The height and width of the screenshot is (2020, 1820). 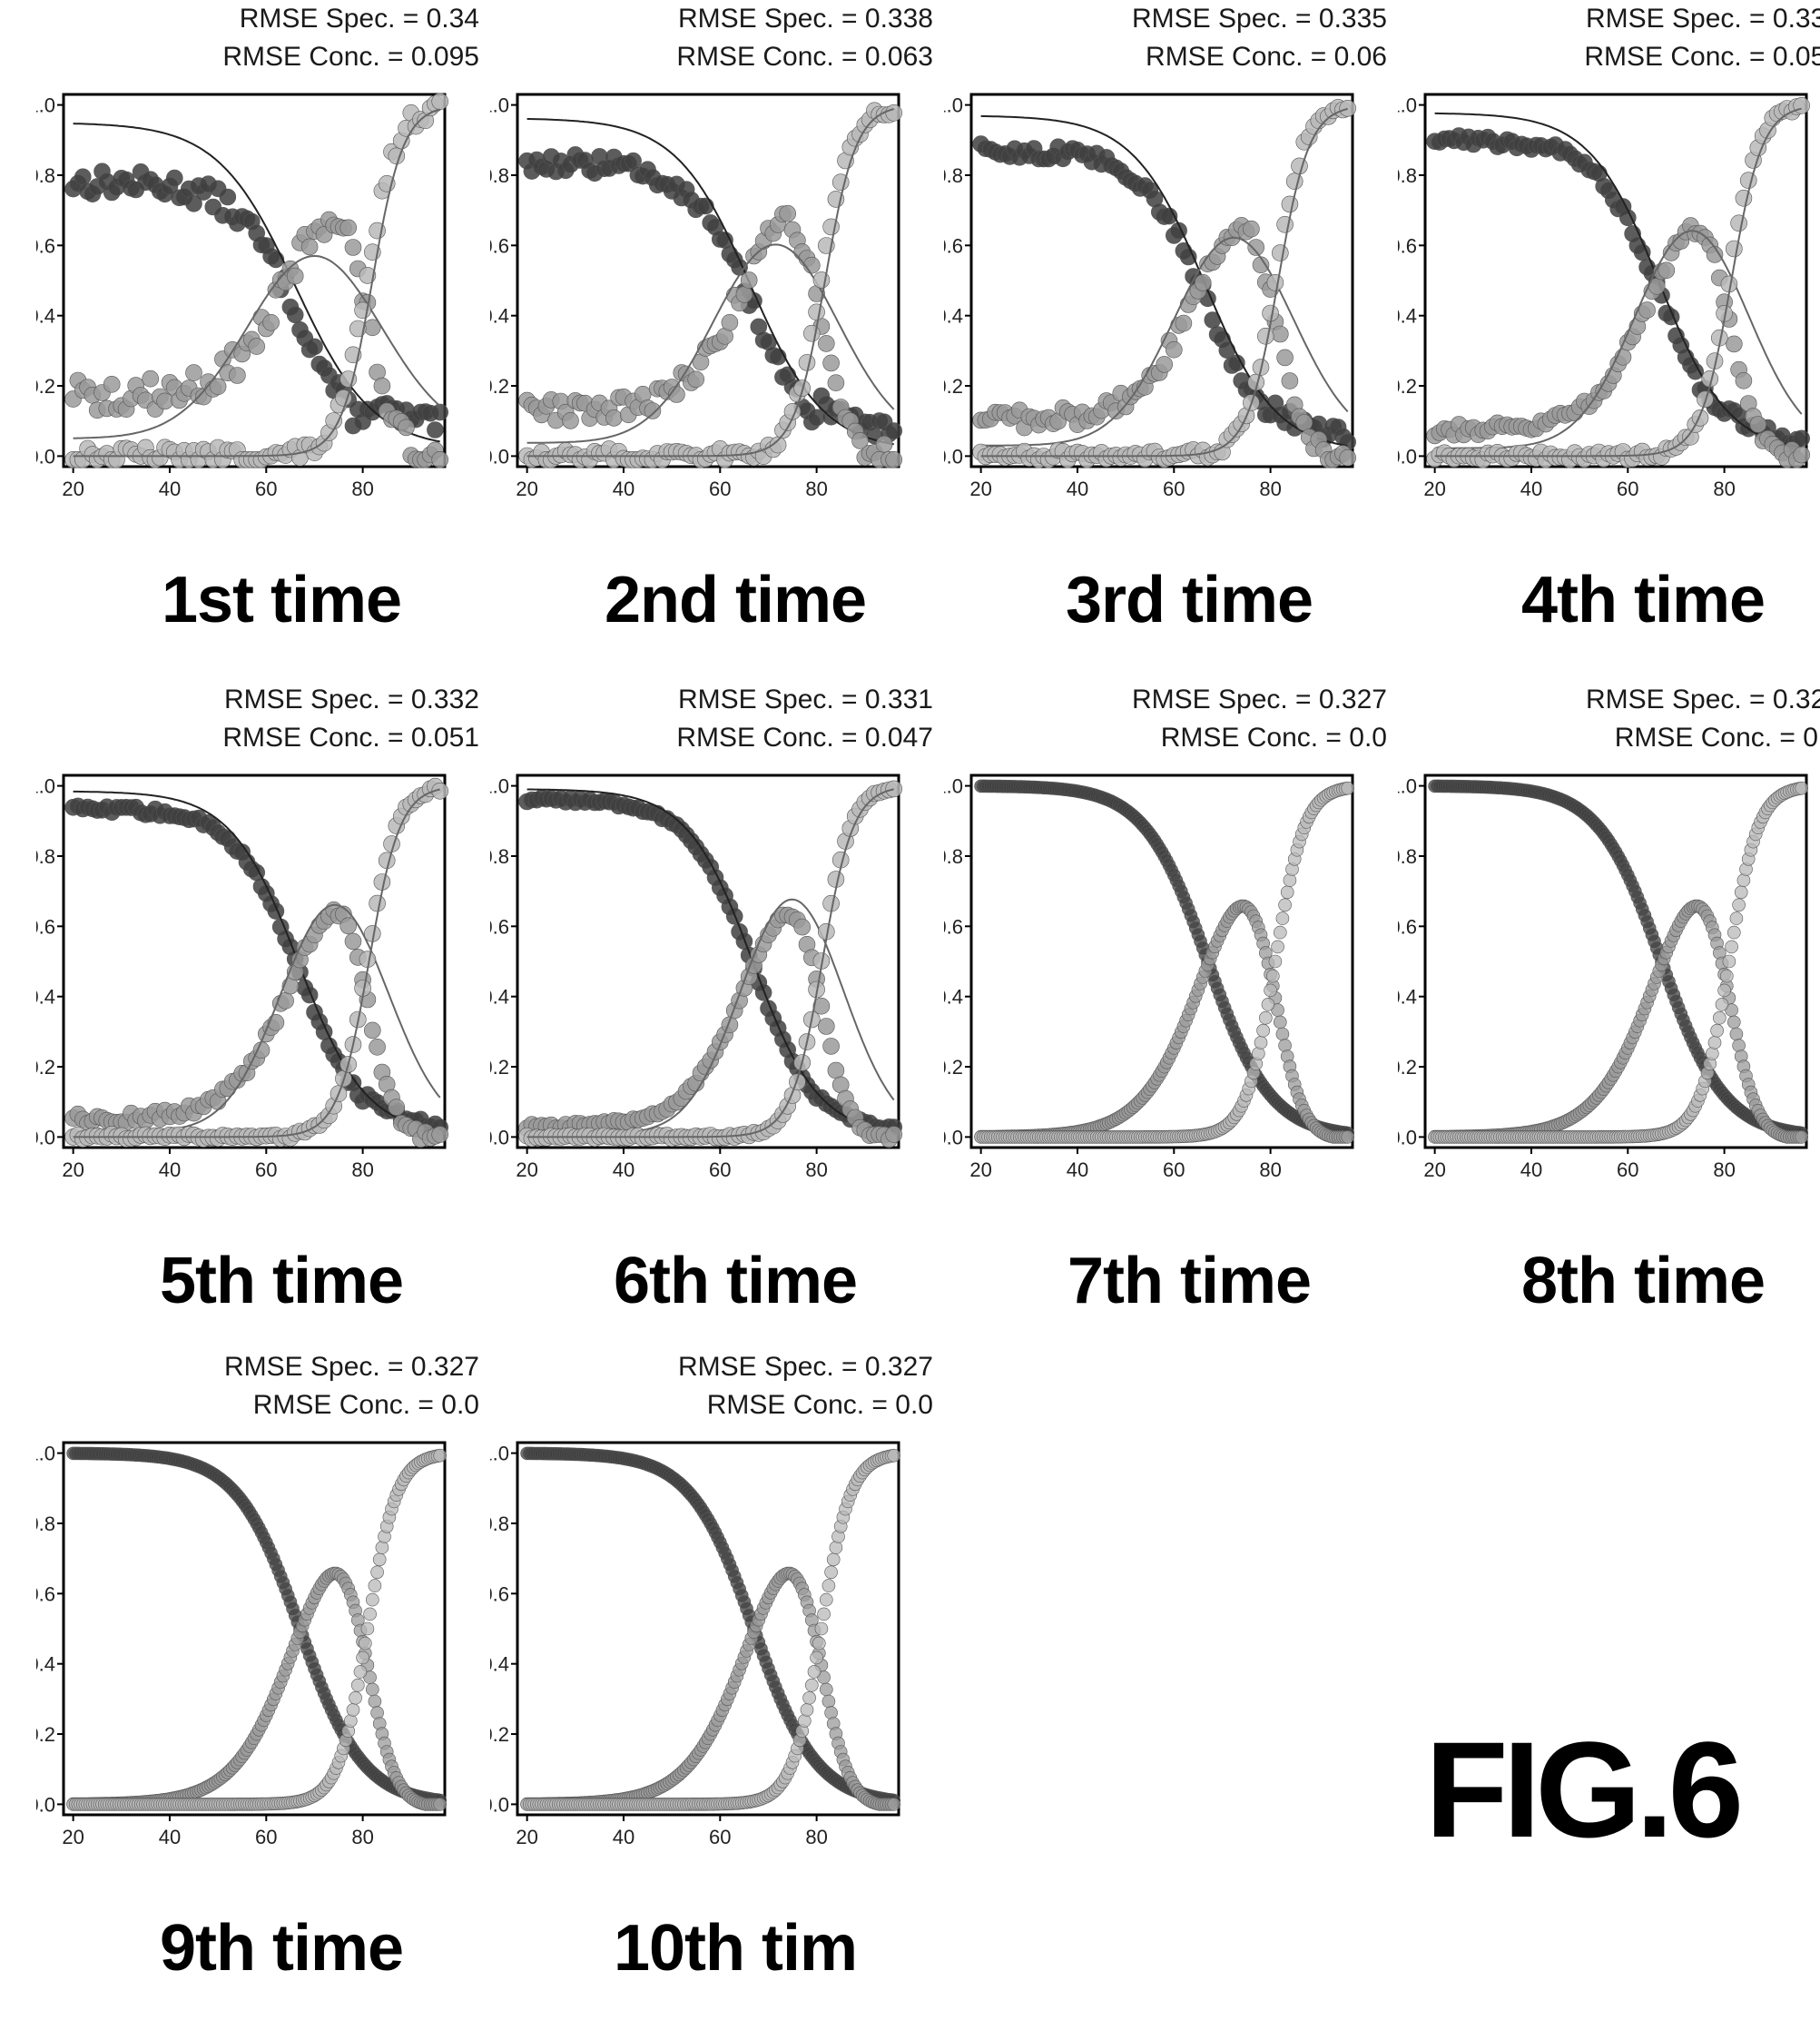 I want to click on rmse-spec-label: RMSE Spec. = 0.34, so click(x=359, y=19).